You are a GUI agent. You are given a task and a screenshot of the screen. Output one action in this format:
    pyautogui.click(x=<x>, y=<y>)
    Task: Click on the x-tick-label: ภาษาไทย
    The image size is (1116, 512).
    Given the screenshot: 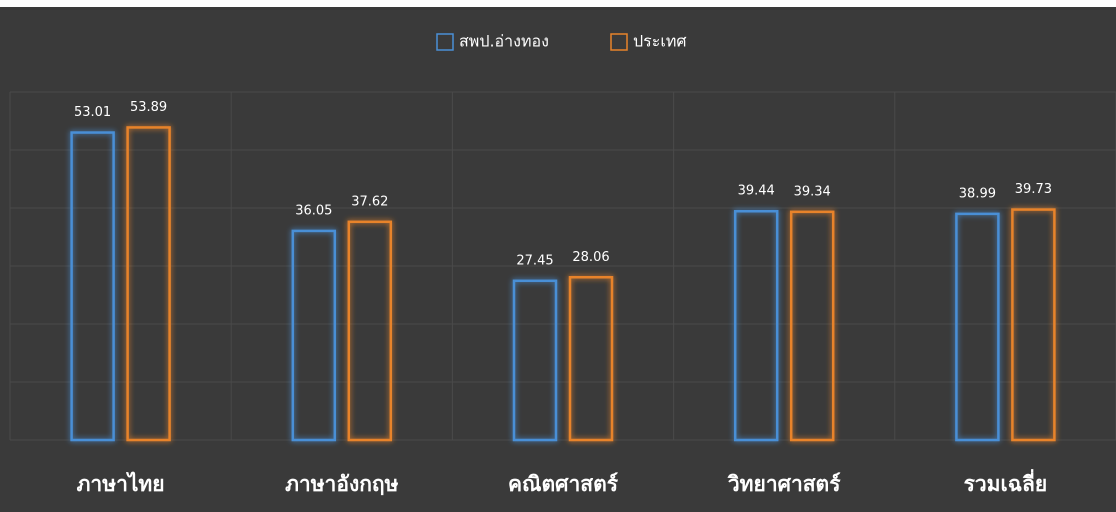 What is the action you would take?
    pyautogui.click(x=121, y=483)
    